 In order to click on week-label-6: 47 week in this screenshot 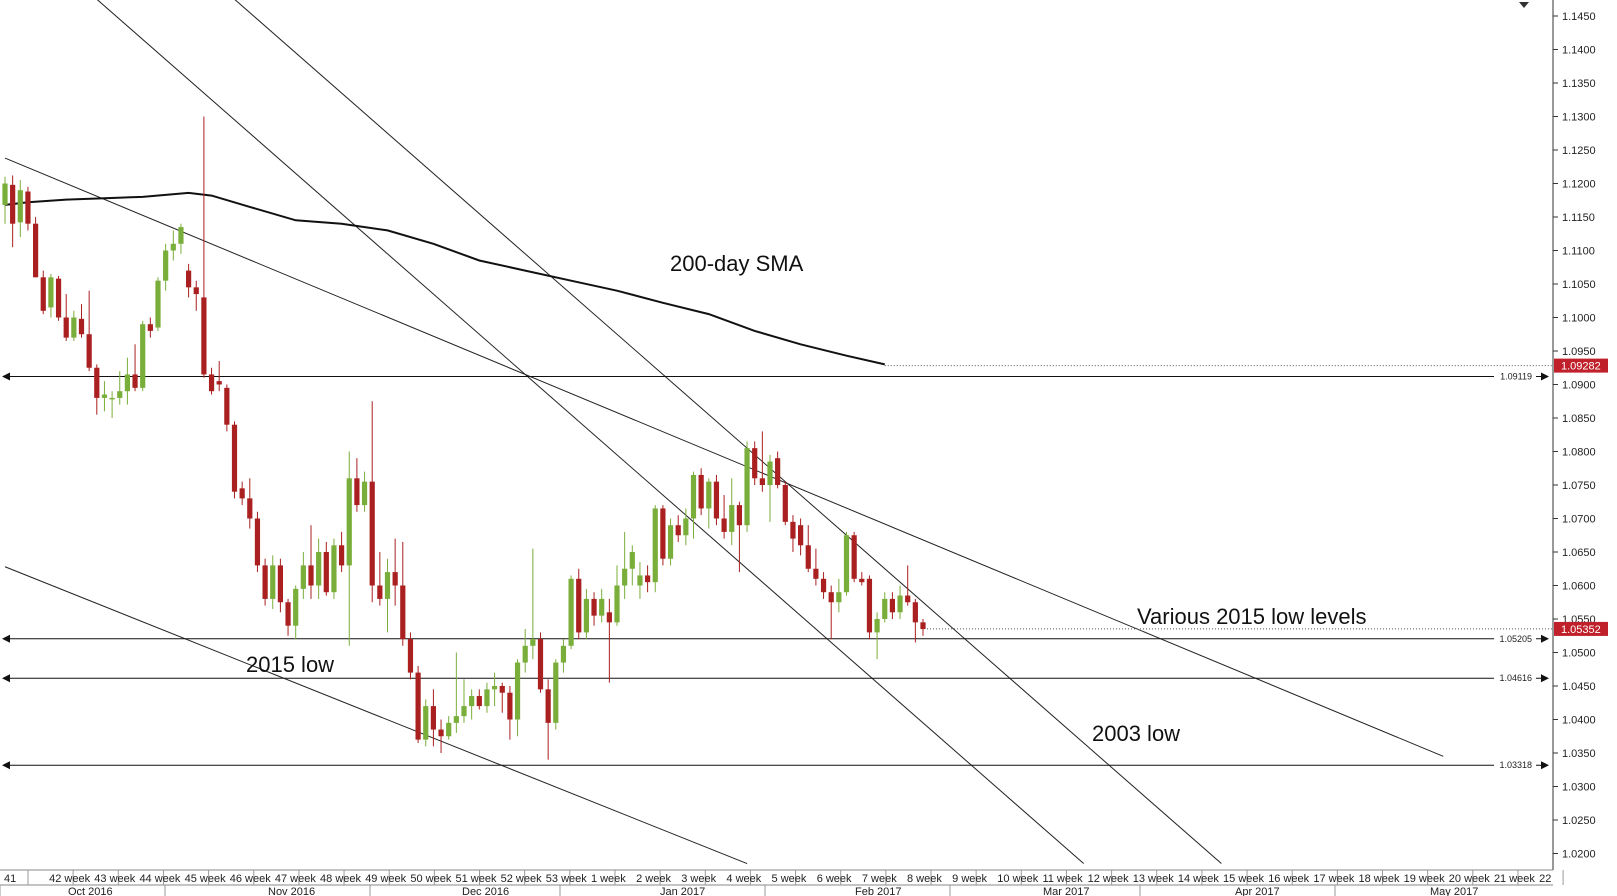, I will do `click(295, 879)`.